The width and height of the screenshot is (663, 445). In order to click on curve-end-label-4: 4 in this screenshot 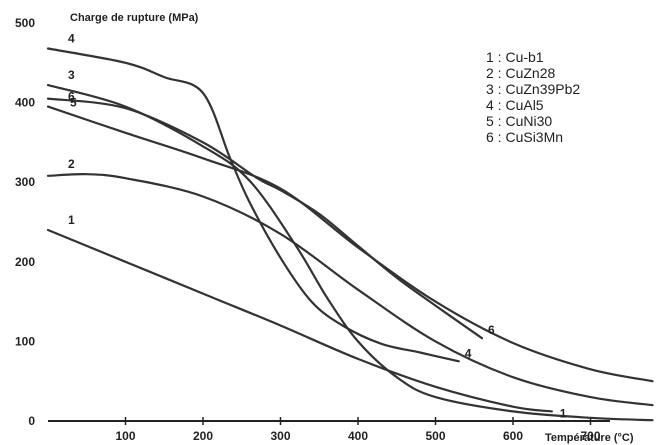, I will do `click(468, 353)`.